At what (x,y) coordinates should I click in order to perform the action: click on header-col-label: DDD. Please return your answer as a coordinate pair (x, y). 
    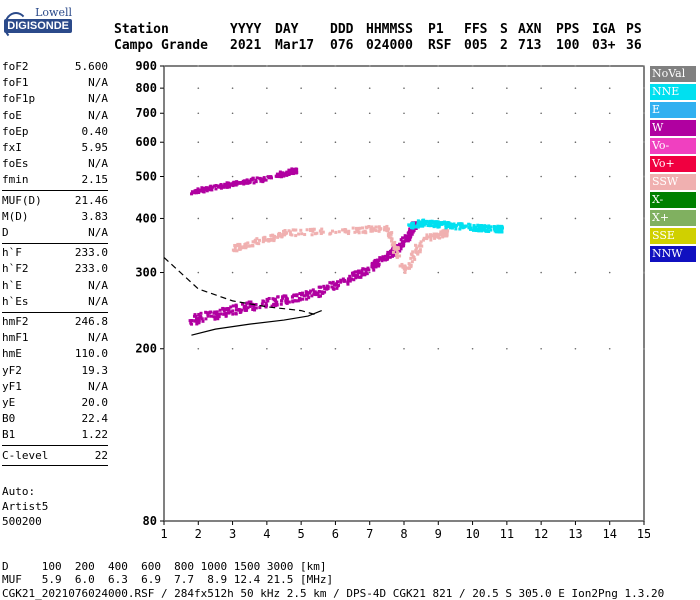
    Looking at the image, I should click on (342, 29).